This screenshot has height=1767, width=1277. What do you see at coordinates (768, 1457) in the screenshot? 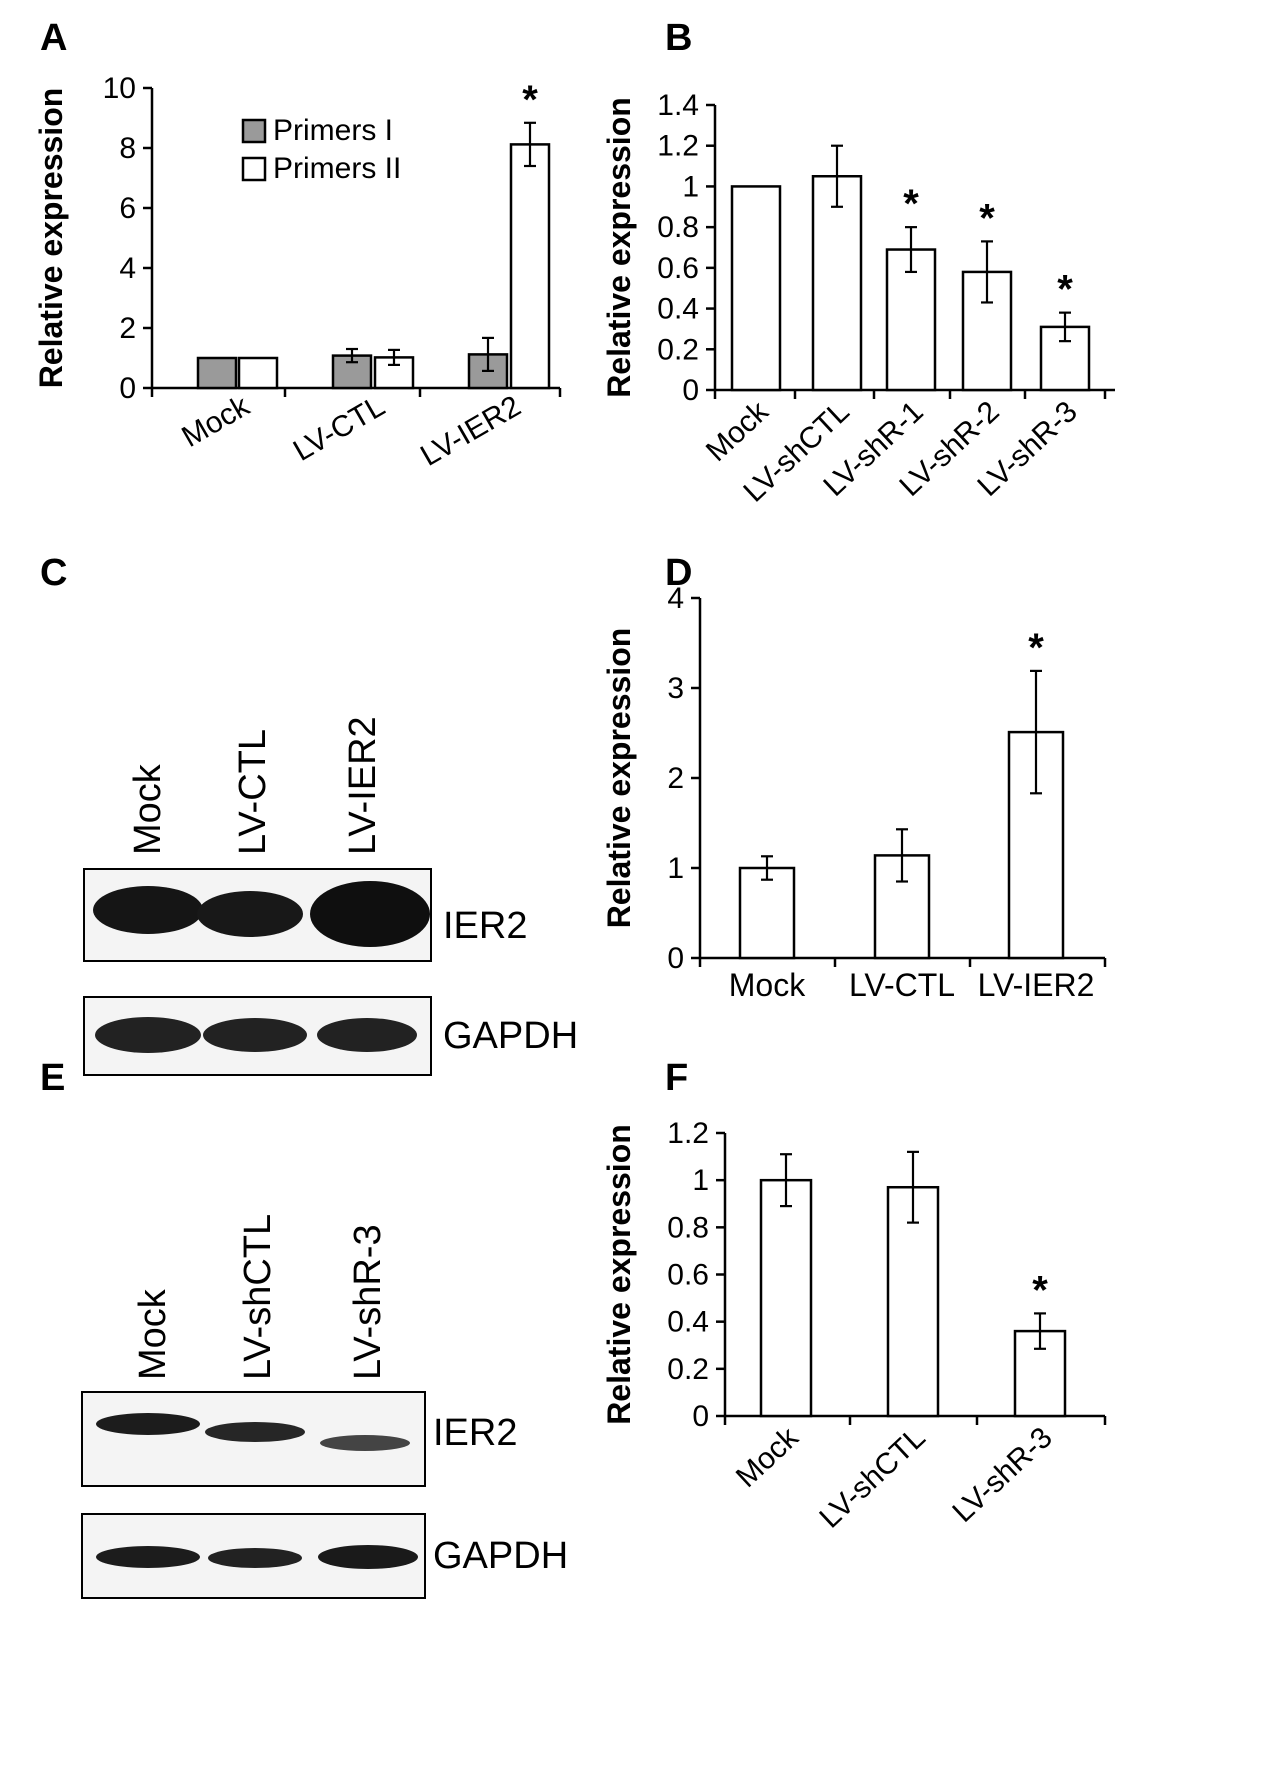
I see `chart-f-x-tick-label: Mock` at bounding box center [768, 1457].